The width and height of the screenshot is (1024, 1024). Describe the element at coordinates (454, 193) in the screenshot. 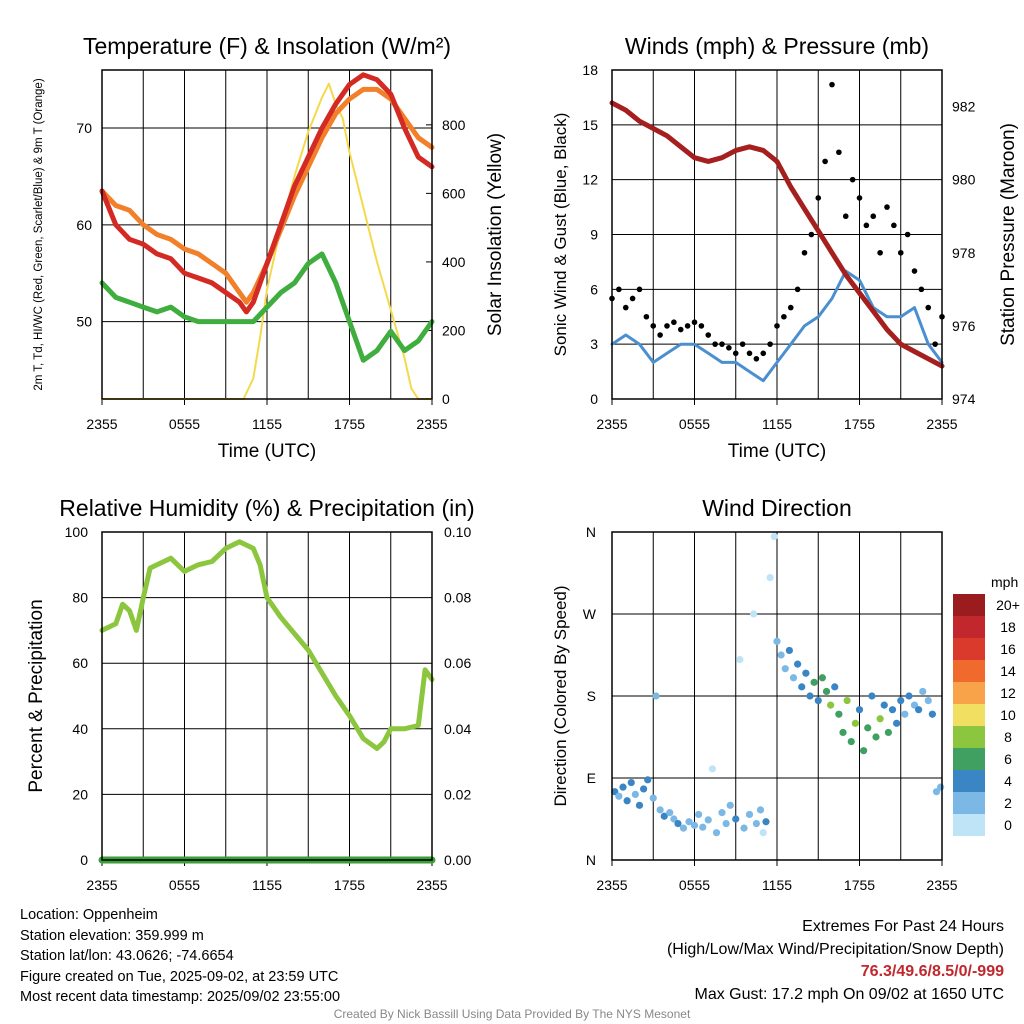

I see `y-right-tick-label: 600` at that location.